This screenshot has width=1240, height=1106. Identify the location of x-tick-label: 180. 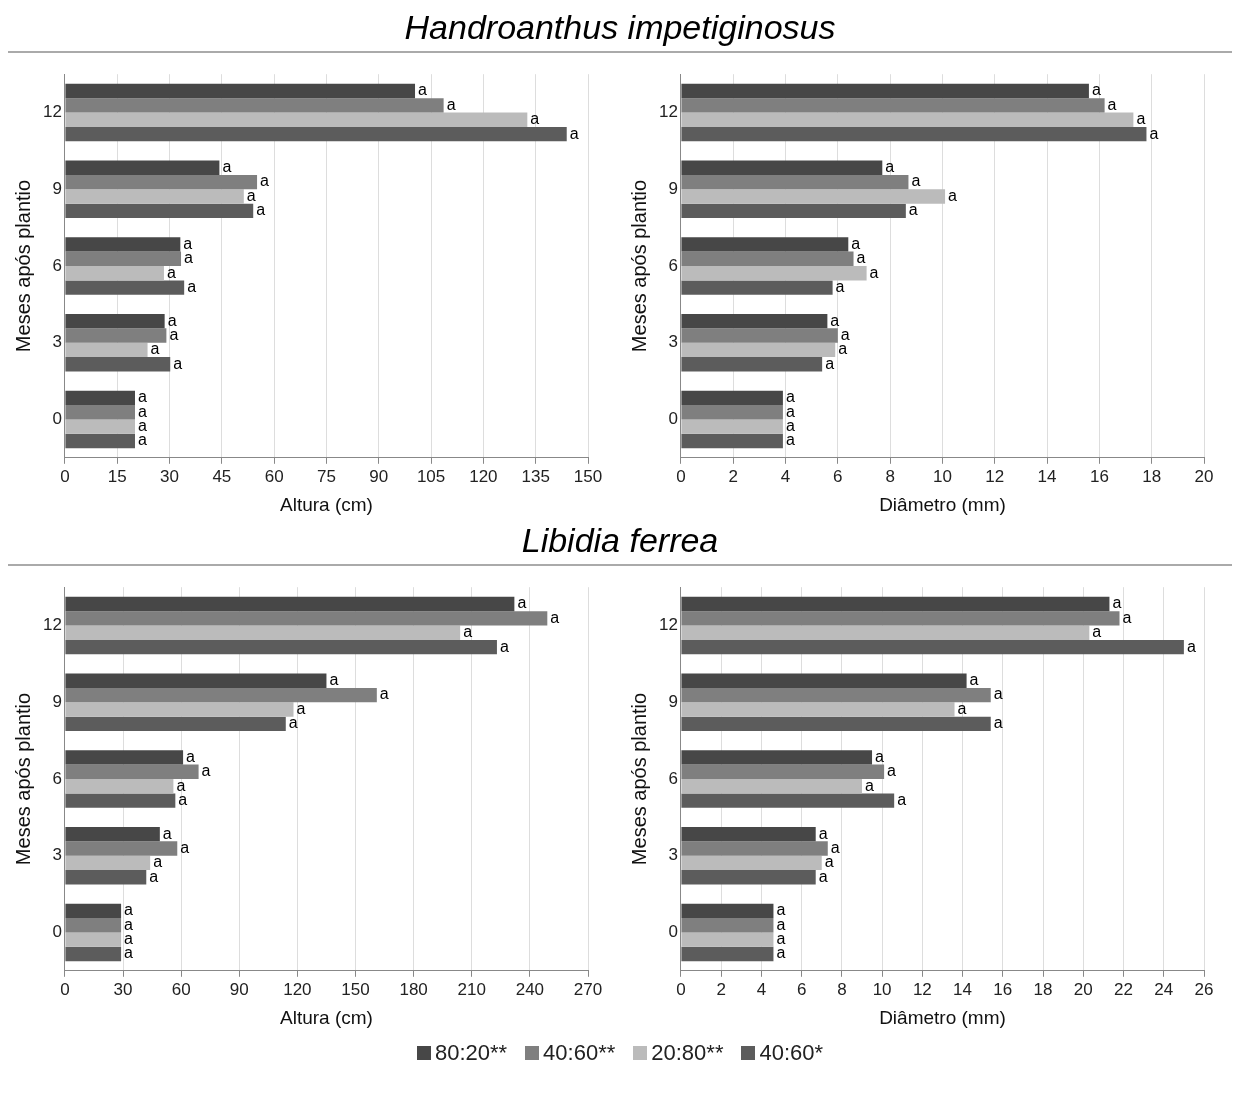
(413, 989).